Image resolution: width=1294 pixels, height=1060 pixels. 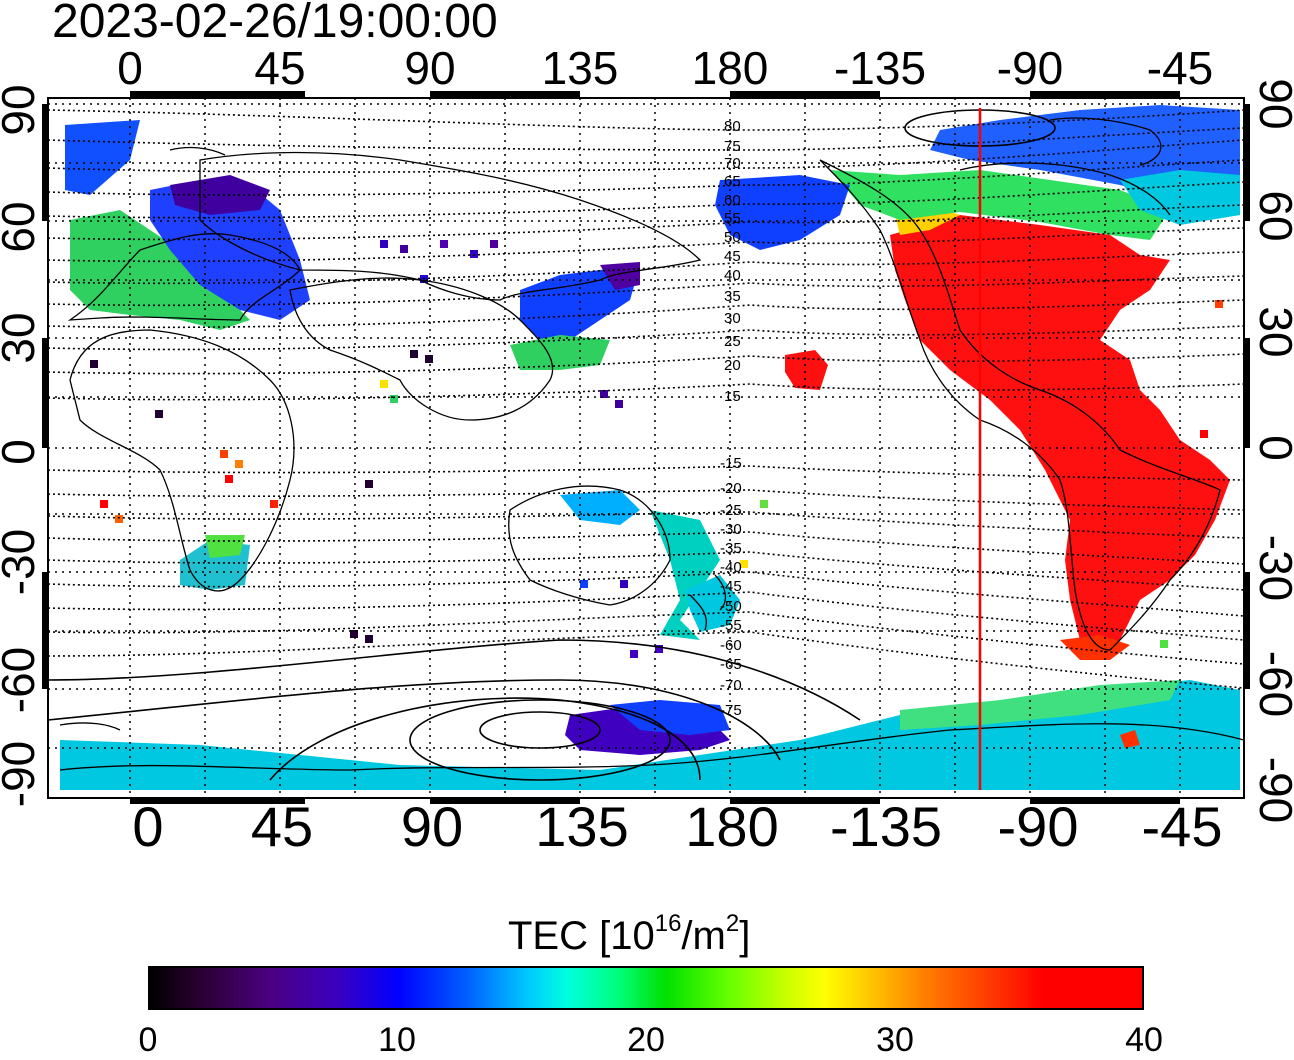 What do you see at coordinates (731, 567) in the screenshot?
I see `contour-label: -40` at bounding box center [731, 567].